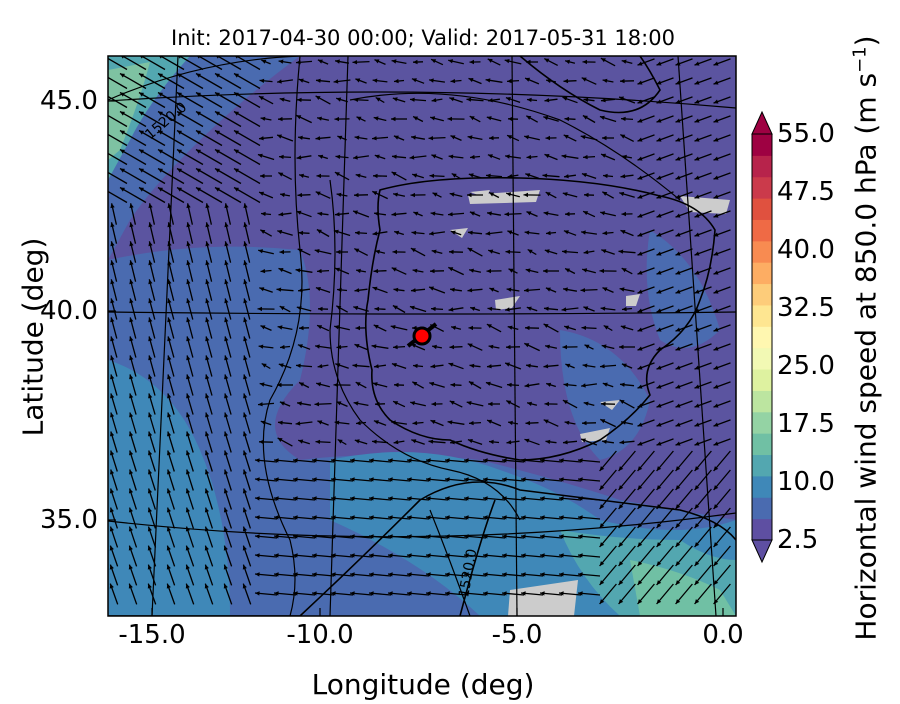  What do you see at coordinates (762, 551) in the screenshot?
I see `colorbar-extend-min` at bounding box center [762, 551].